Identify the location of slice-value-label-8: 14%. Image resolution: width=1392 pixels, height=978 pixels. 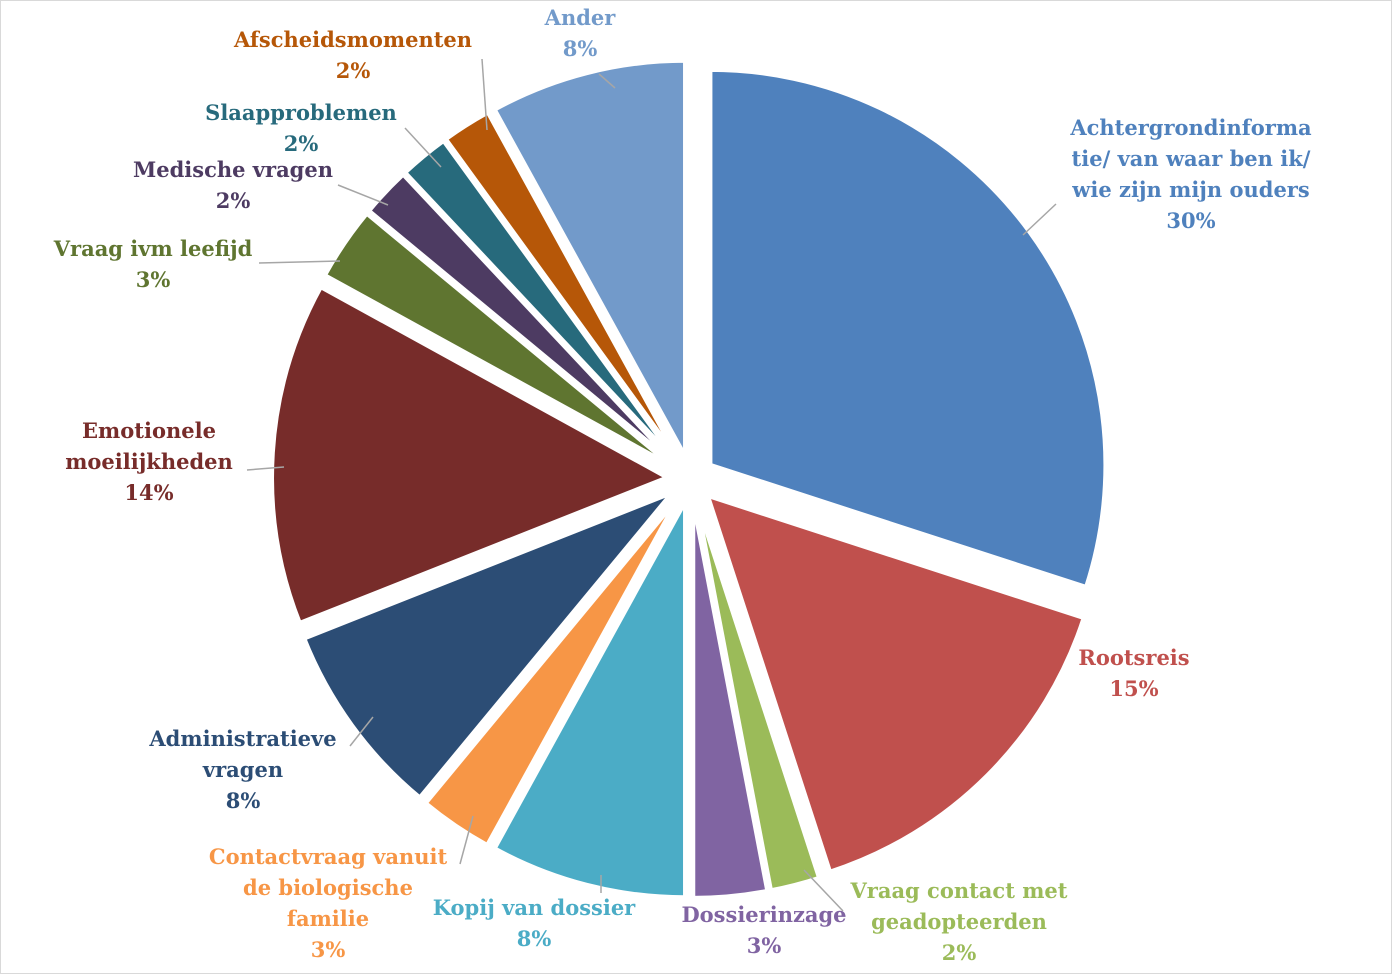
(148, 492).